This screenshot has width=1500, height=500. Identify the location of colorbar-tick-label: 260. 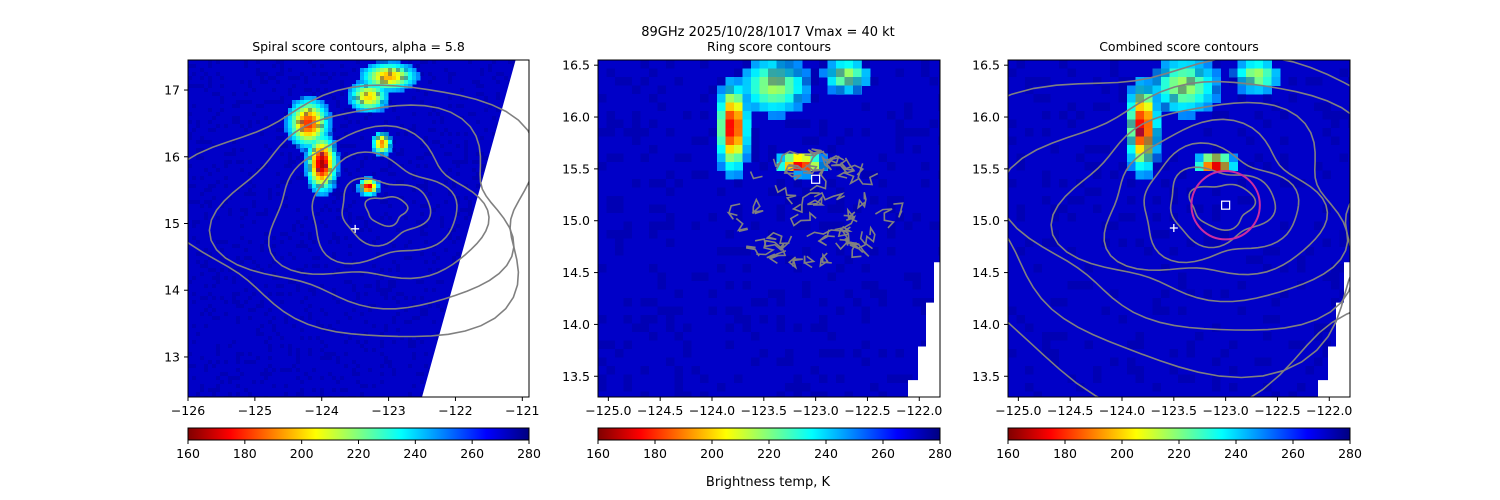
(883, 453).